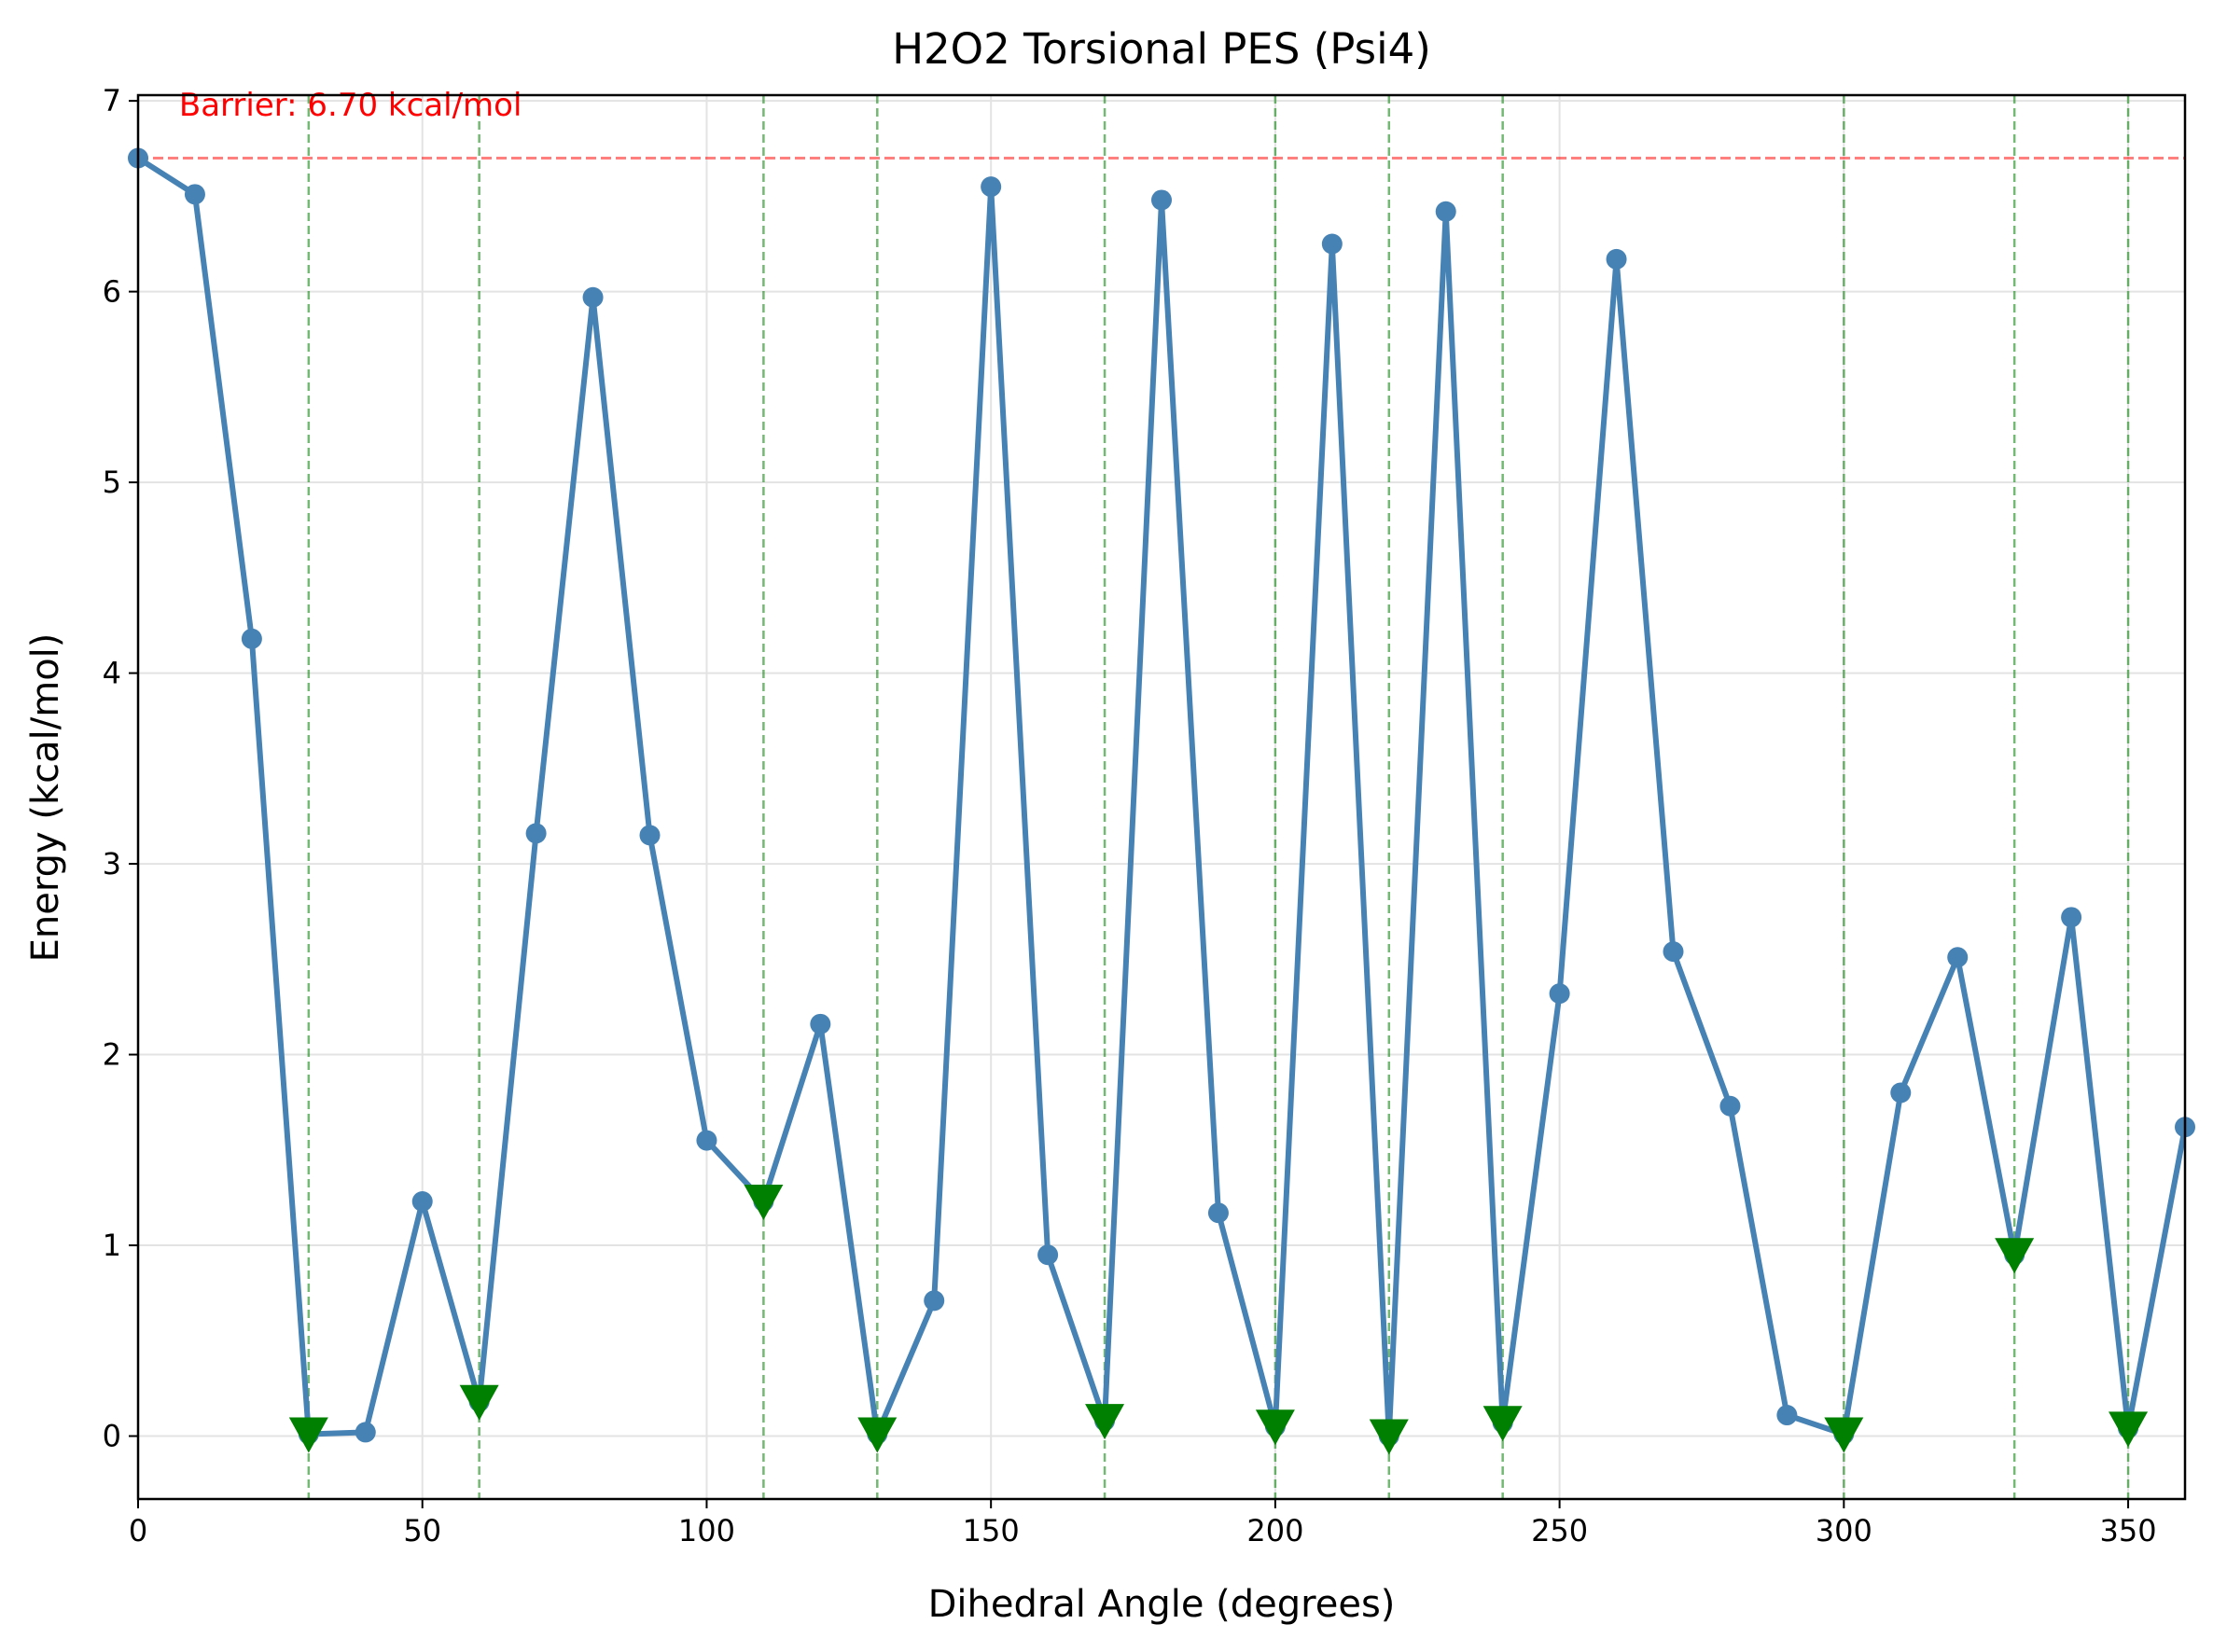  What do you see at coordinates (991, 1531) in the screenshot?
I see `x-tick-label: 150` at bounding box center [991, 1531].